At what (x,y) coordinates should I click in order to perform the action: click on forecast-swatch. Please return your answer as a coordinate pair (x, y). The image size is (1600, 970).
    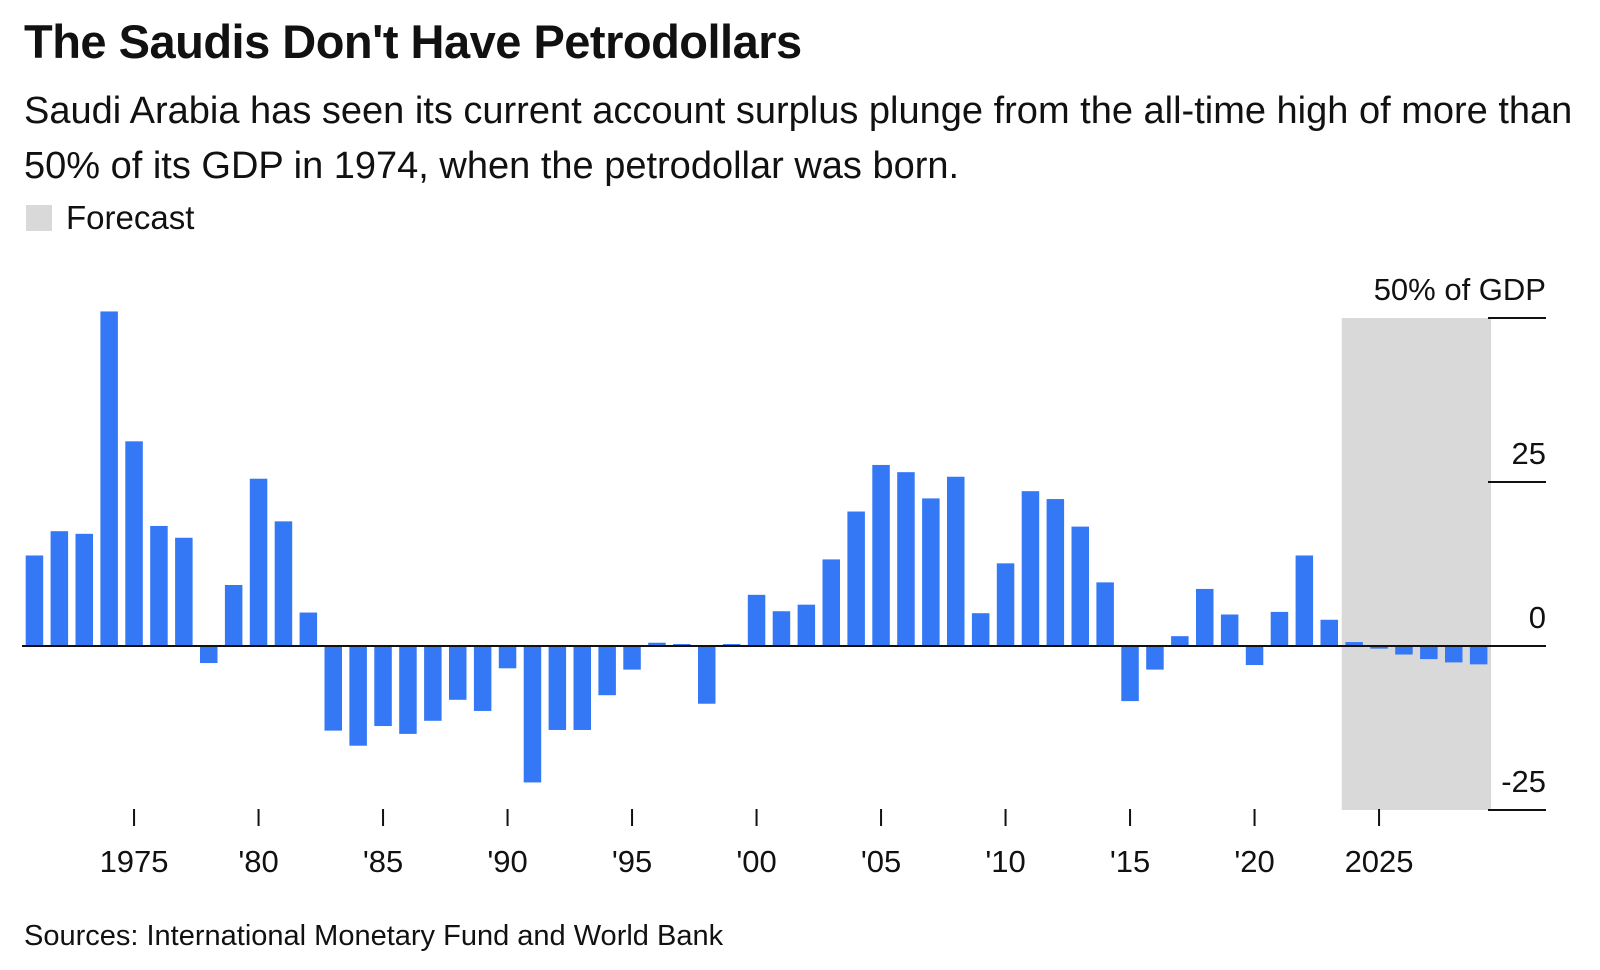
    Looking at the image, I should click on (39, 218).